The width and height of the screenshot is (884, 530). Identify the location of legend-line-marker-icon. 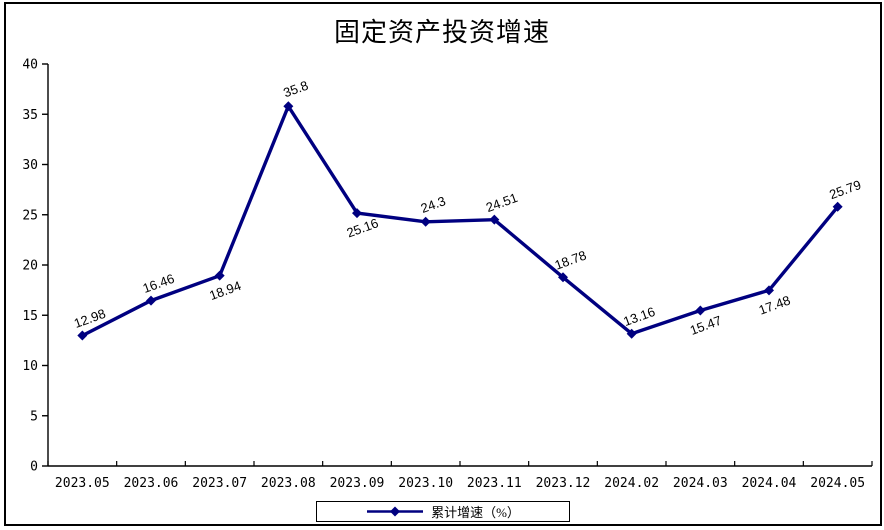
(395, 511).